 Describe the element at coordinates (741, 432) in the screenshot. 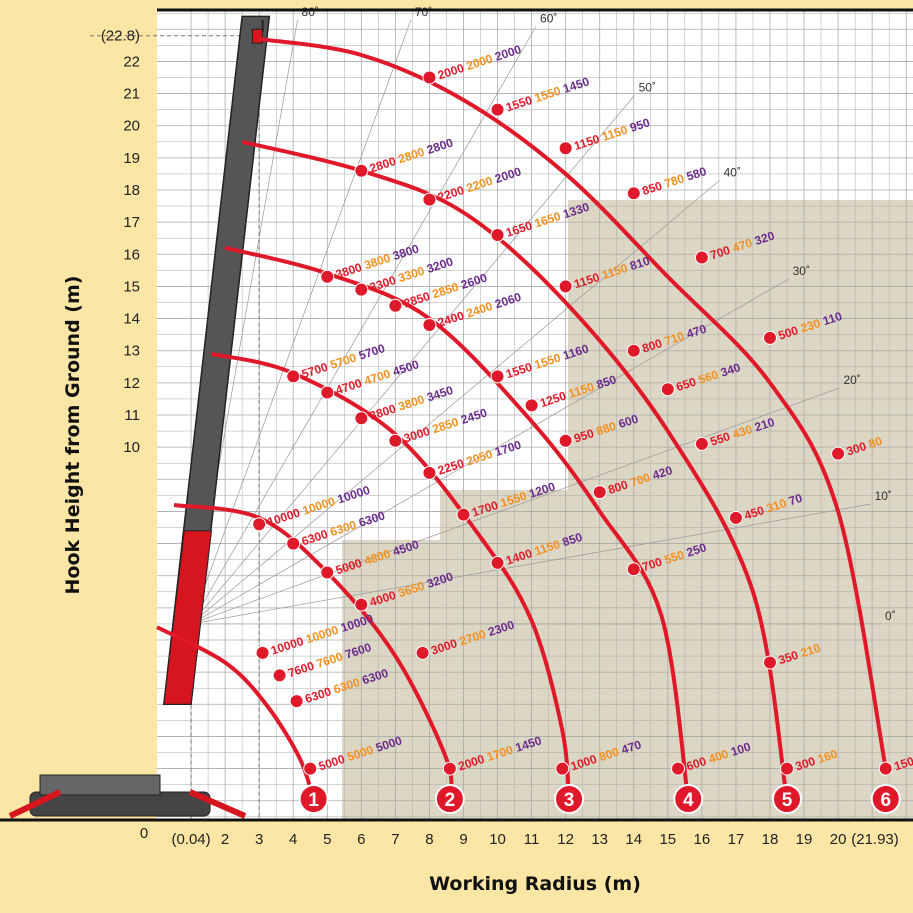

I see `load-value: 430` at that location.